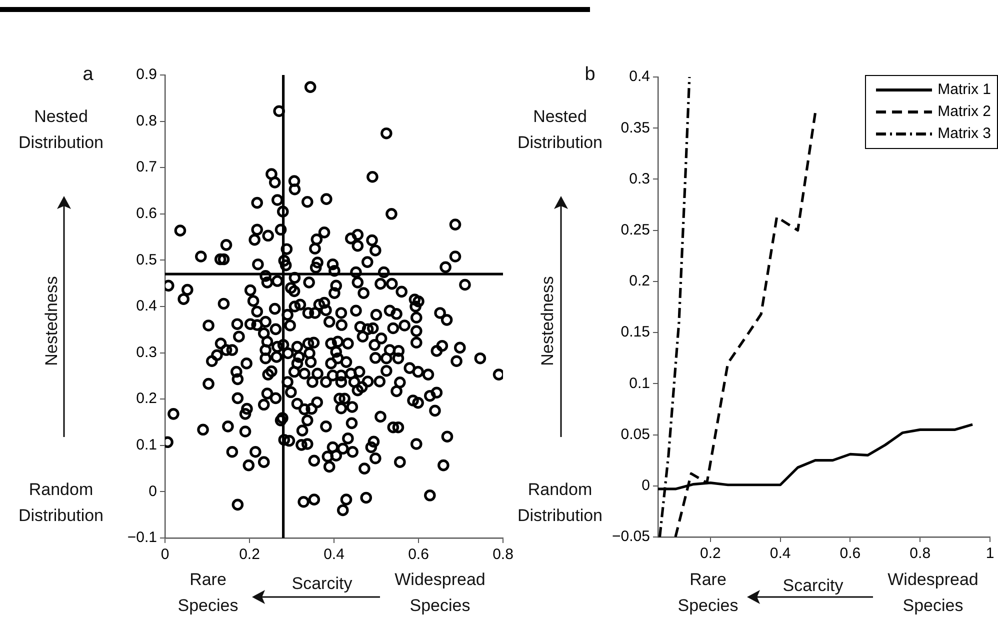  What do you see at coordinates (142, 537) in the screenshot?
I see `y-tick-label: −0.1` at bounding box center [142, 537].